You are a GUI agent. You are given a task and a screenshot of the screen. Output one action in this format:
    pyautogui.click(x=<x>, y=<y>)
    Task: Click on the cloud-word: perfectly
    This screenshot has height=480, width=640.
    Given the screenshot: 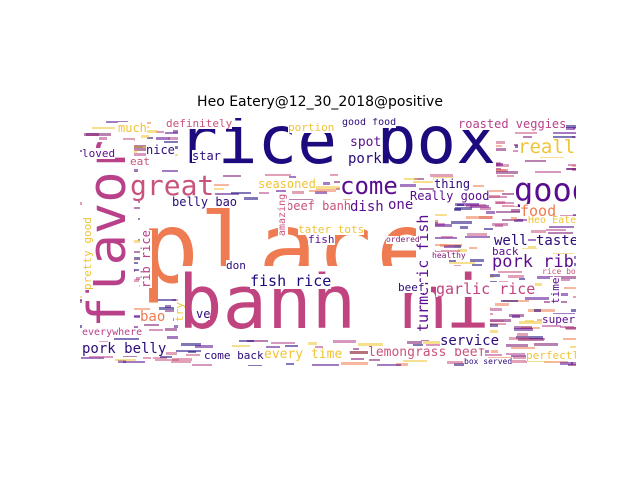 What is the action you would take?
    pyautogui.click(x=551, y=355)
    